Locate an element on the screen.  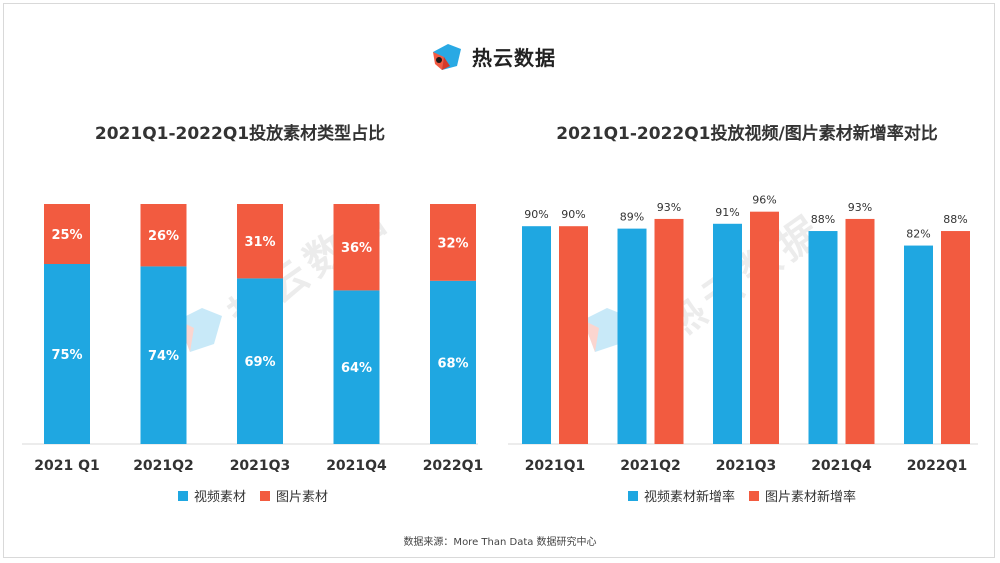
data-label-image-share: 32% is located at coordinates (452, 243).